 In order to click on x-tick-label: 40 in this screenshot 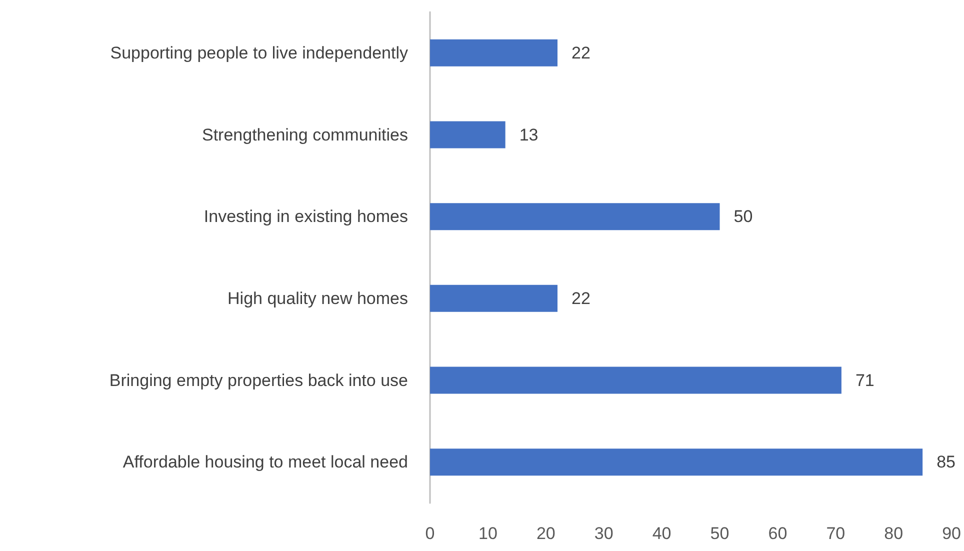, I will do `click(662, 533)`.